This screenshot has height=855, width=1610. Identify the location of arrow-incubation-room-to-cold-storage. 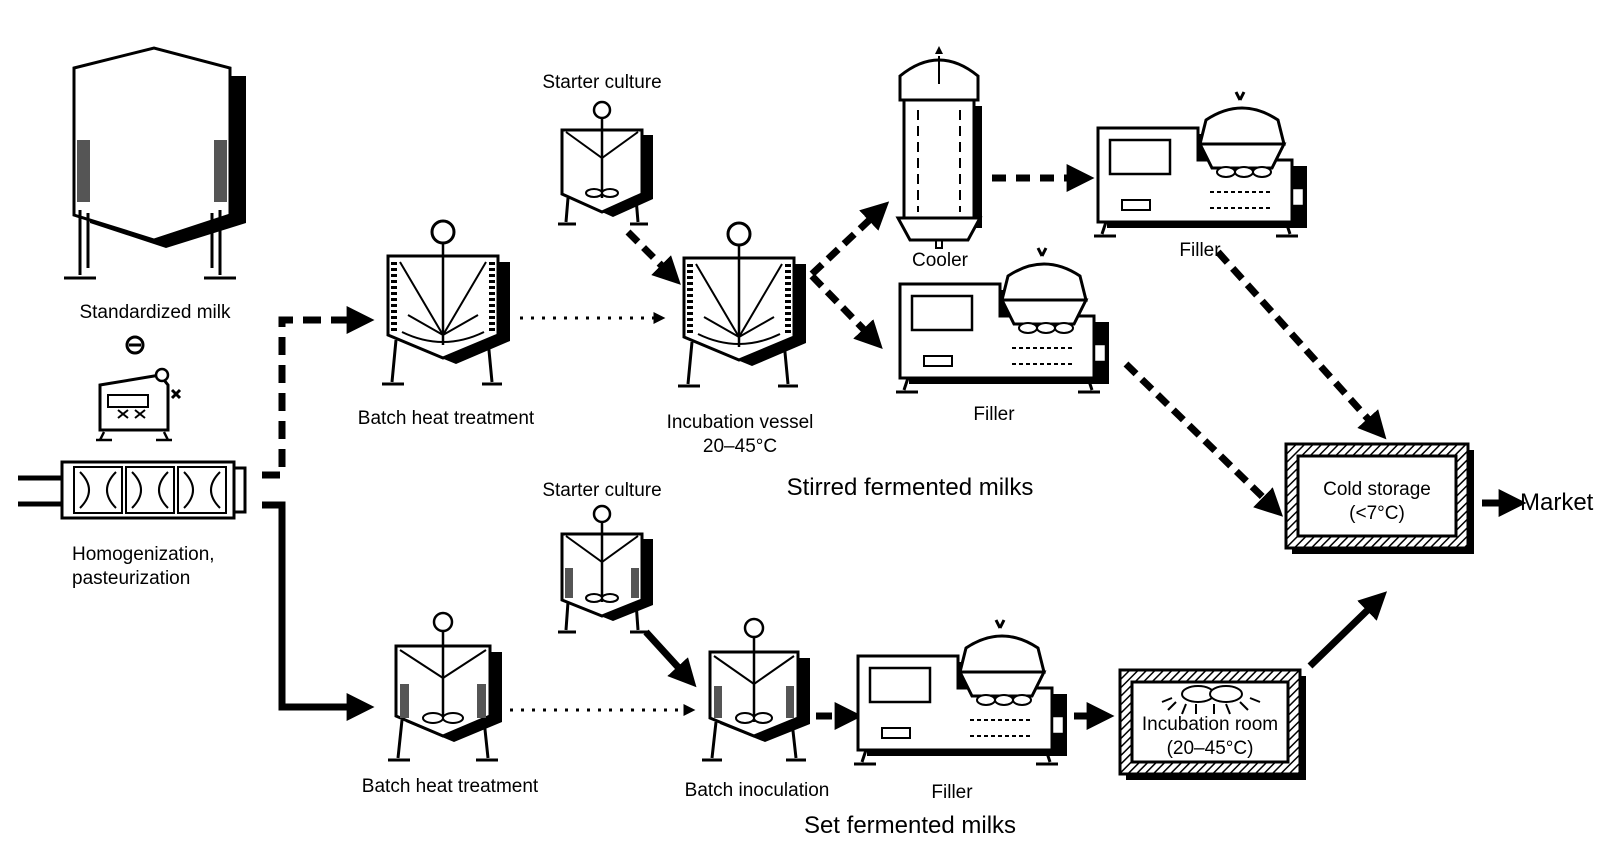
(1347, 630).